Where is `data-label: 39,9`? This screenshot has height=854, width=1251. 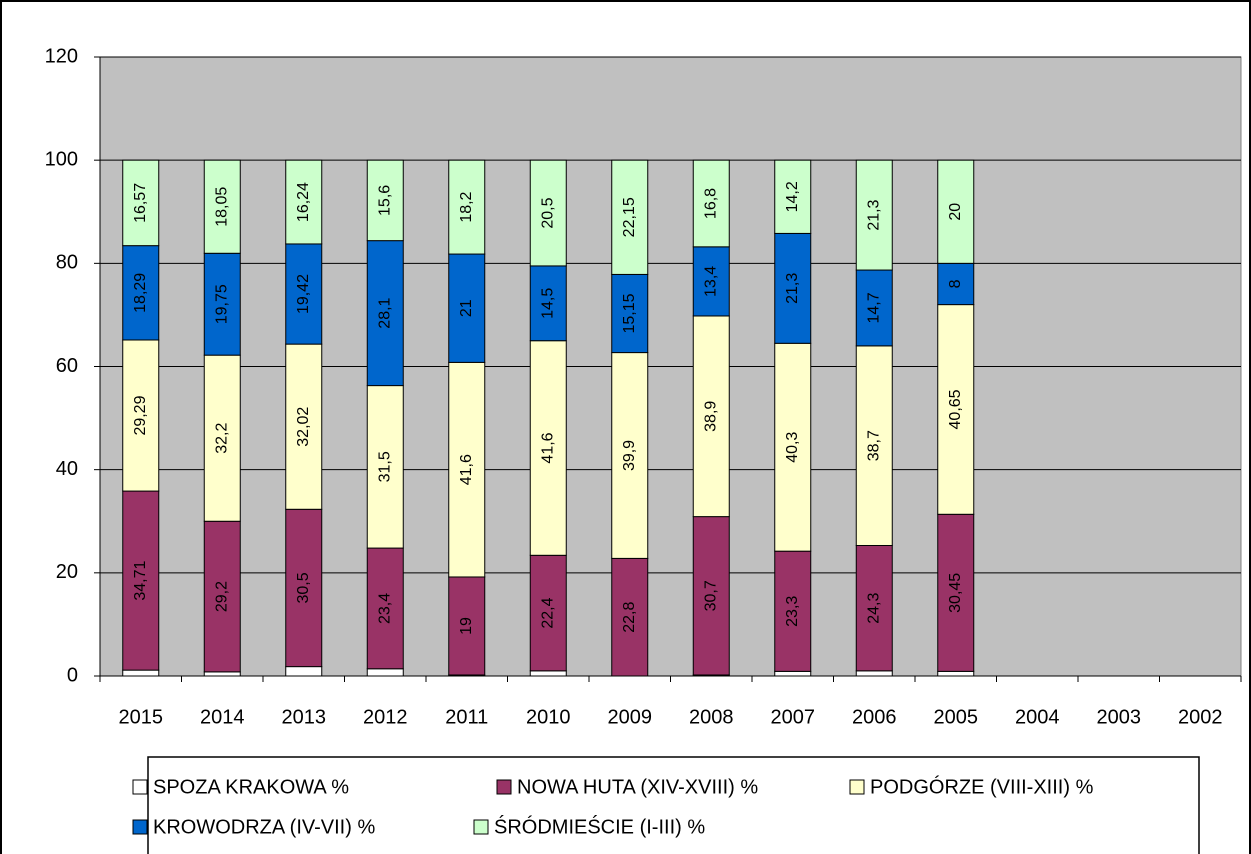
data-label: 39,9 is located at coordinates (629, 455).